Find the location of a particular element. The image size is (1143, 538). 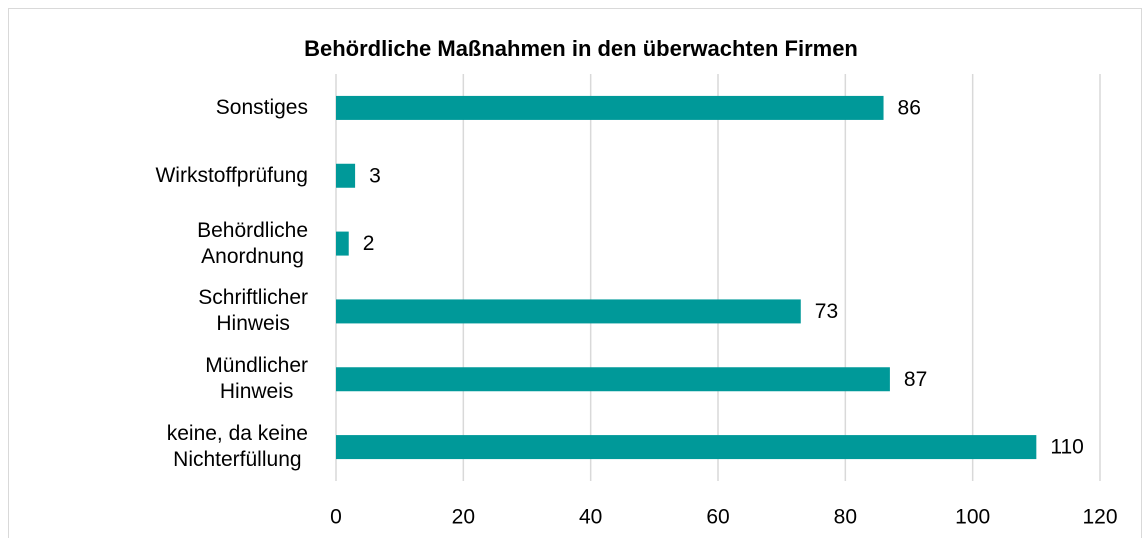

x-tick-label: 40 is located at coordinates (590, 517).